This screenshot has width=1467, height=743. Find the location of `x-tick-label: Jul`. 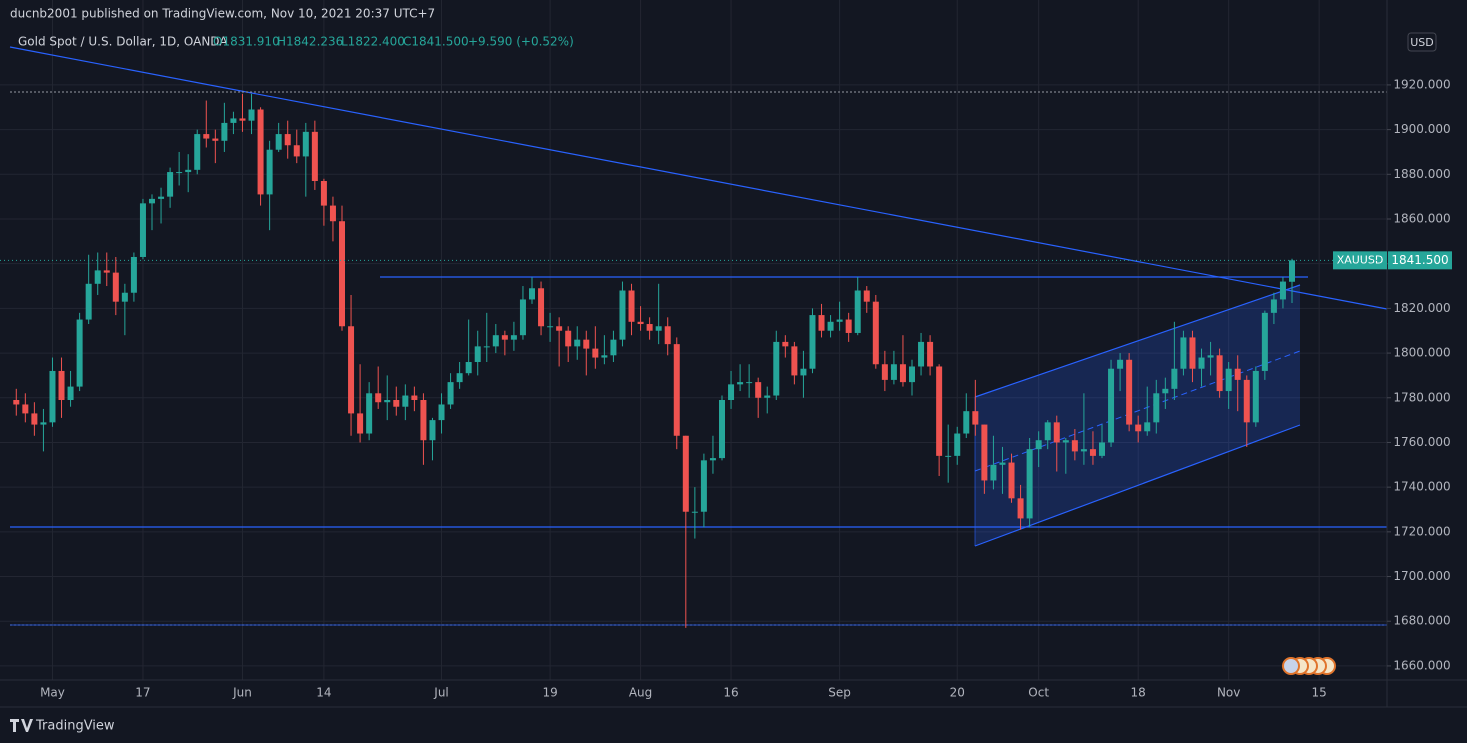

x-tick-label: Jul is located at coordinates (440, 693).